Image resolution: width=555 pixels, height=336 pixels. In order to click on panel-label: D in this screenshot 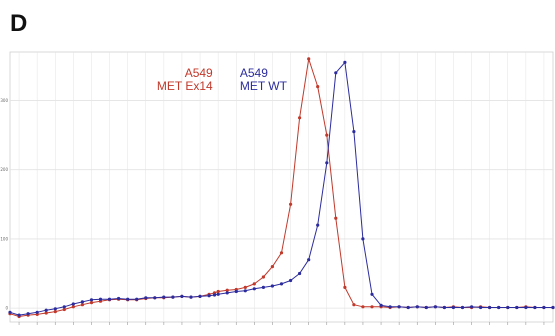, I will do `click(19, 23)`.